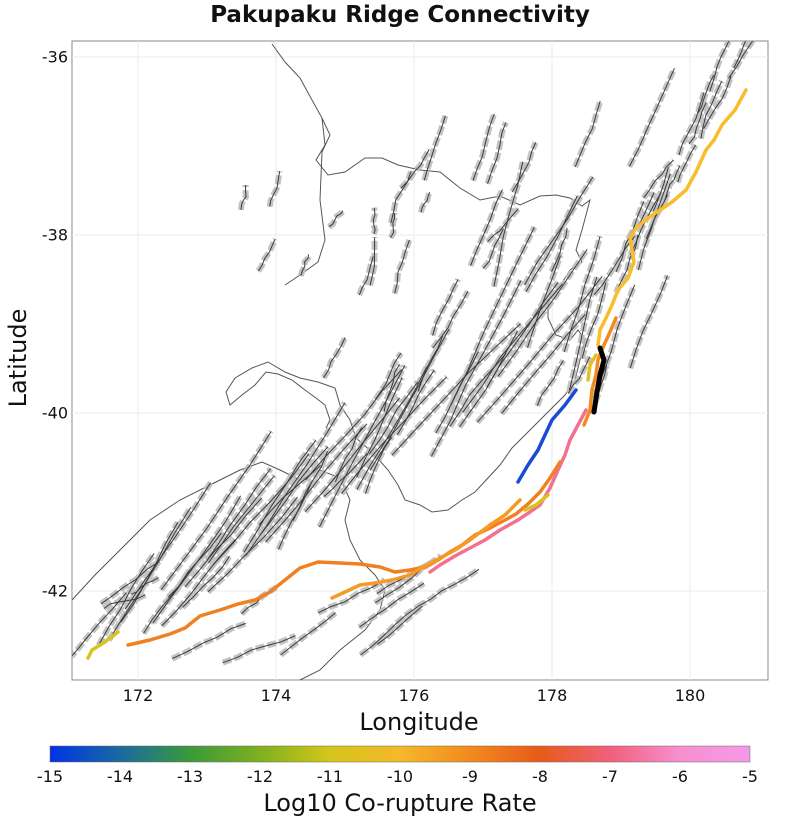 Image resolution: width=800 pixels, height=826 pixels. Describe the element at coordinates (400, 15) in the screenshot. I see `chart-title: Pakupaku Ridge Connectivity` at that location.